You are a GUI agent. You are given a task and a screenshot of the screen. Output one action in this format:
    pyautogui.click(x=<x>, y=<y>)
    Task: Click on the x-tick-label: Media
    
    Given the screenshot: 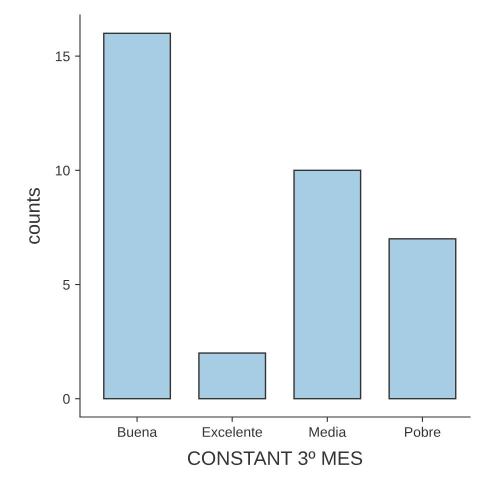 What is the action you would take?
    pyautogui.click(x=328, y=431)
    